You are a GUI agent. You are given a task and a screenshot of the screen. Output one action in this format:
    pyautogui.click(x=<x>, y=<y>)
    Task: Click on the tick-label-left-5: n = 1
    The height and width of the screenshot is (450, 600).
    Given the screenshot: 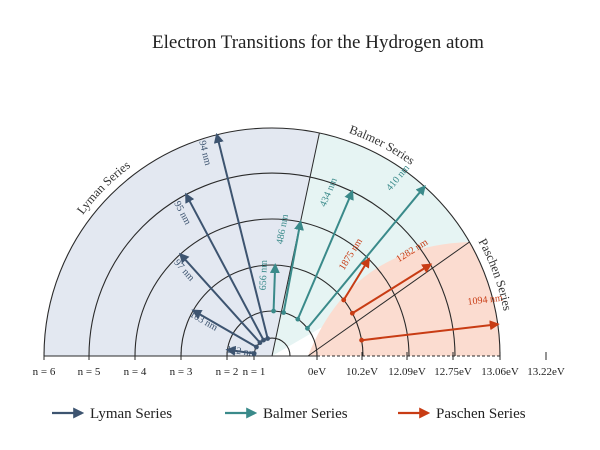 What is the action you would take?
    pyautogui.click(x=254, y=372)
    